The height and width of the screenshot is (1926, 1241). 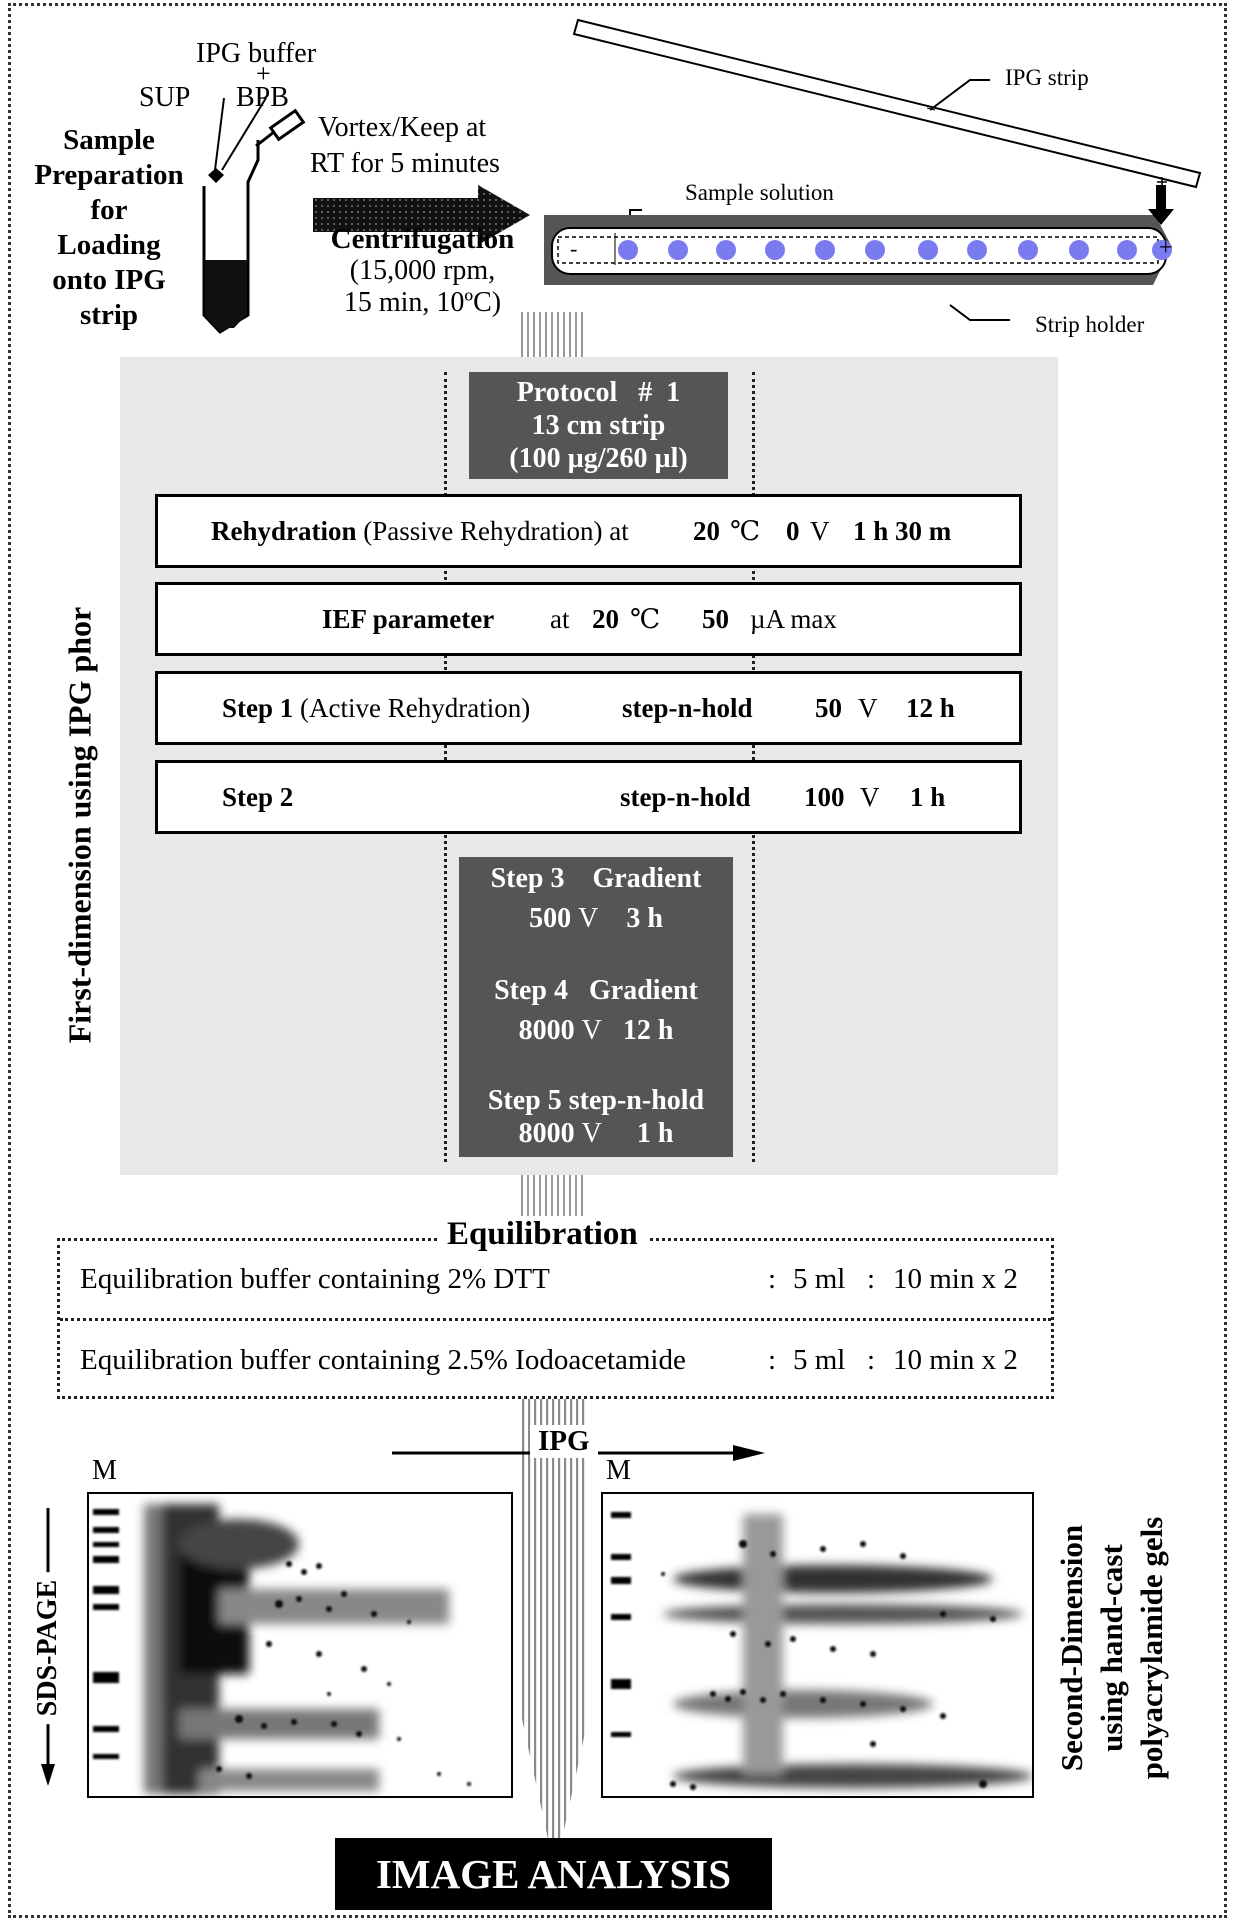 What do you see at coordinates (706, 530) in the screenshot?
I see `rehydration-temp: 20` at bounding box center [706, 530].